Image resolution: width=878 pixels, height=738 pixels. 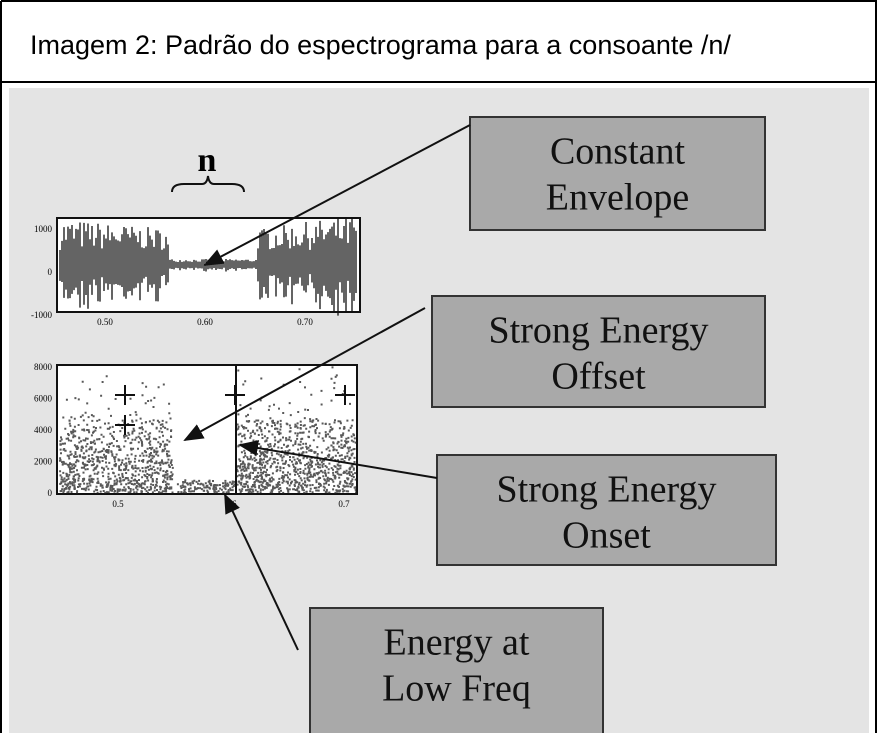 What do you see at coordinates (305, 322) in the screenshot?
I see `x-tick-label: 0.70` at bounding box center [305, 322].